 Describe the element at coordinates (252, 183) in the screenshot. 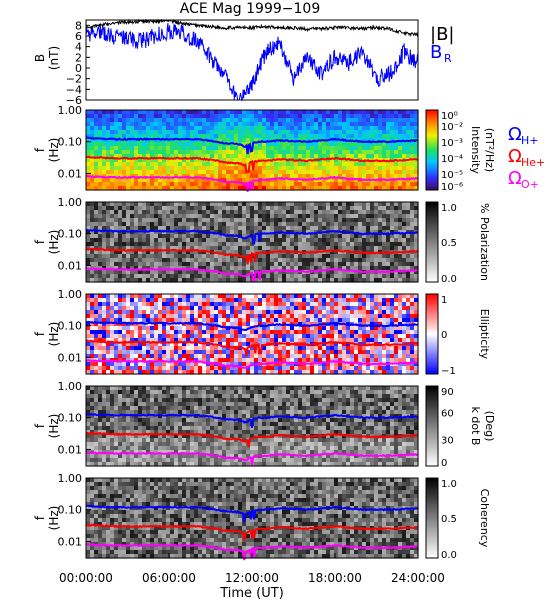

I see `gyro-line-Oplus` at that location.